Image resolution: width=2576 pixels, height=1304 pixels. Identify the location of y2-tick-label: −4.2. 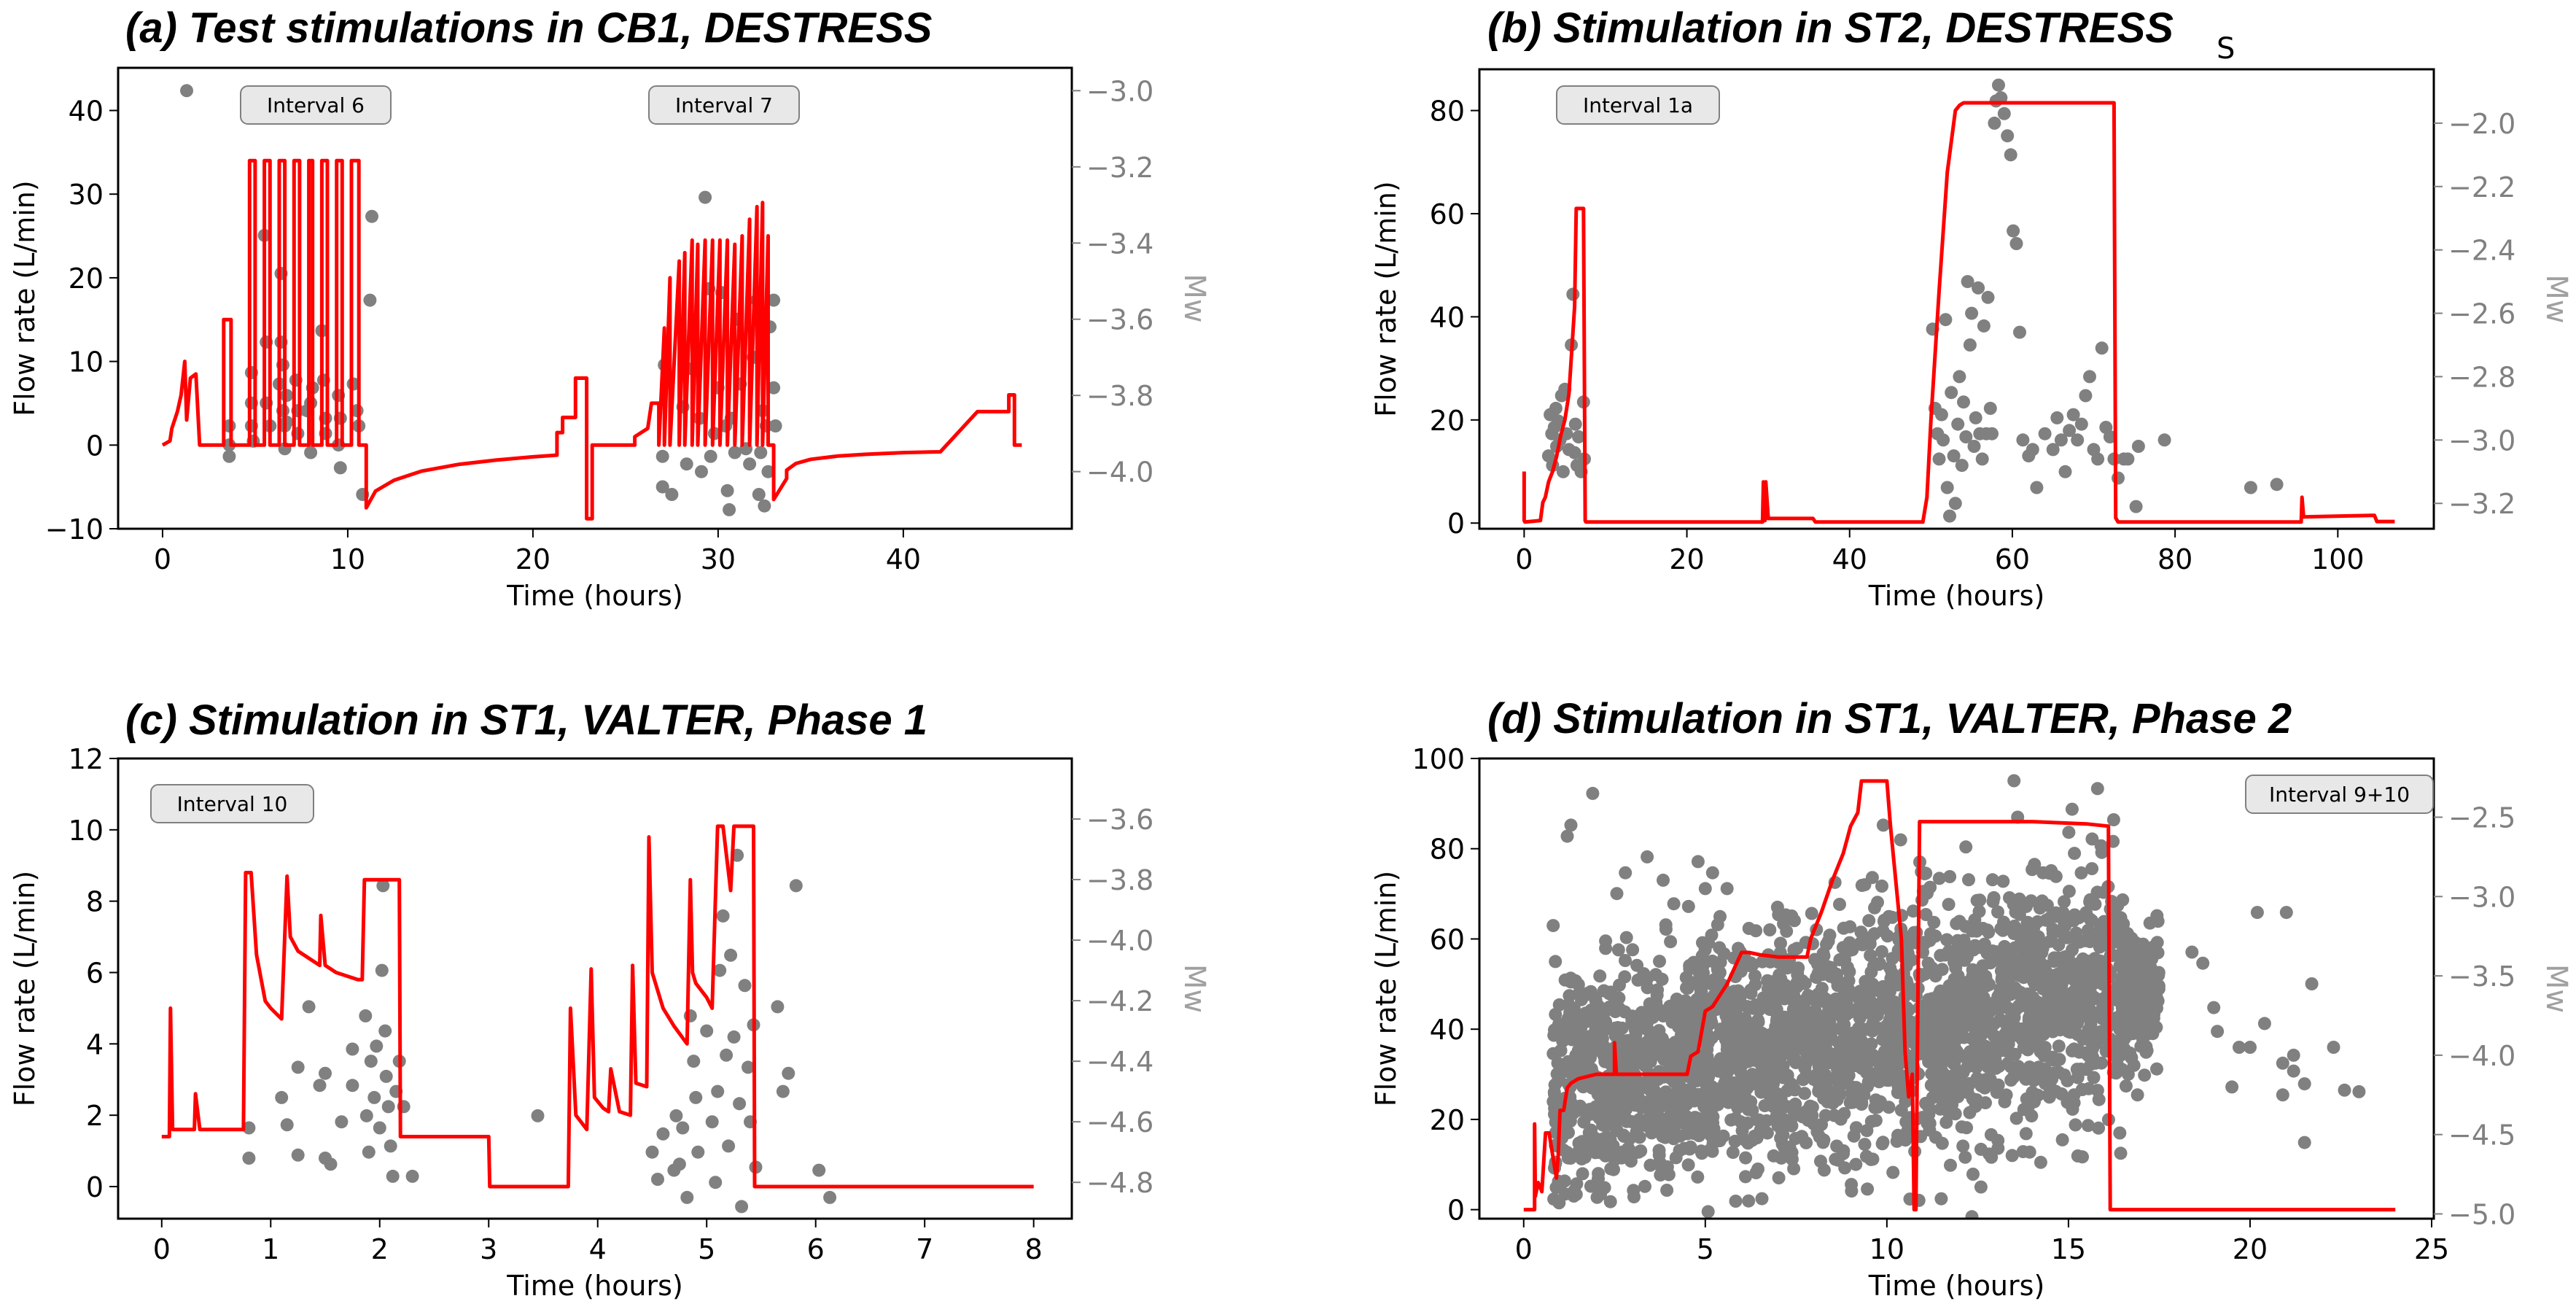
(1119, 1001).